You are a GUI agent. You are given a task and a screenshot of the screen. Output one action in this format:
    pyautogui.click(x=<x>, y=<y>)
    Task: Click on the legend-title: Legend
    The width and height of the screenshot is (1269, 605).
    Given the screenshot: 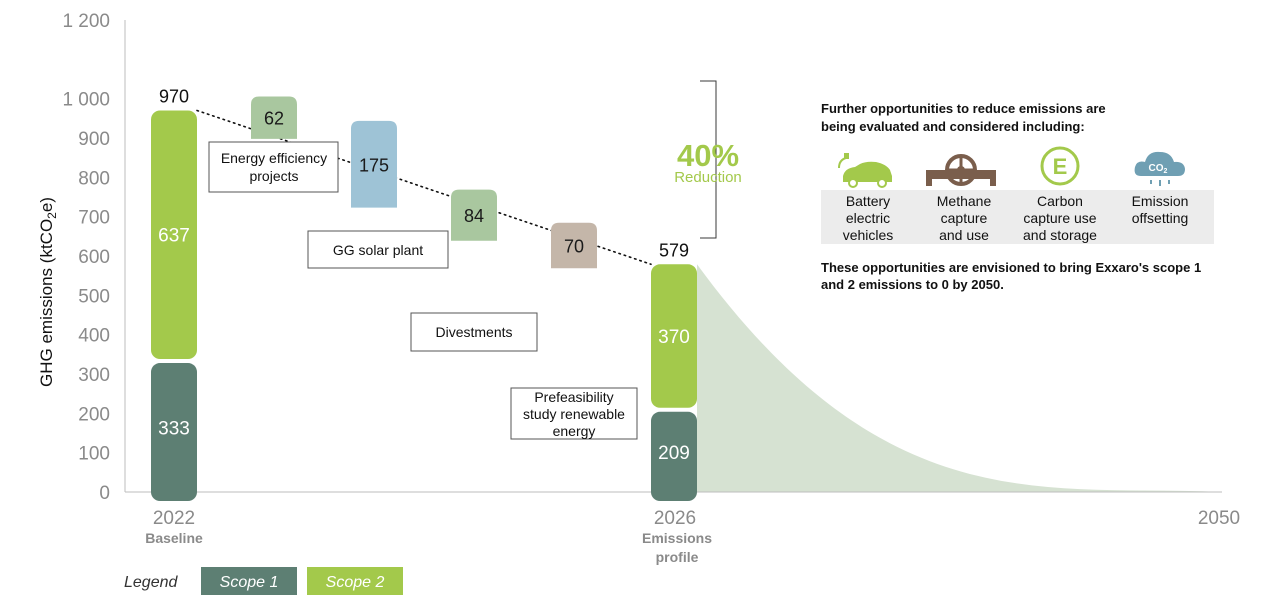 What is the action you would take?
    pyautogui.click(x=151, y=582)
    